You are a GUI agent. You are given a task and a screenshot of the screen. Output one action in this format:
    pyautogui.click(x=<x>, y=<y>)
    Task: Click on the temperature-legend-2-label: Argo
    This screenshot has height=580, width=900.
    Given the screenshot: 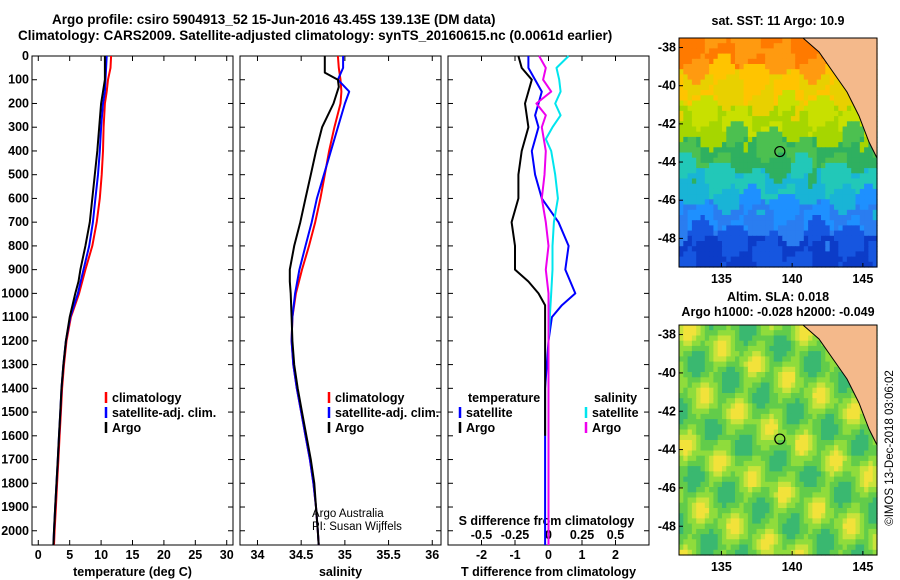 What is the action you would take?
    pyautogui.click(x=127, y=428)
    